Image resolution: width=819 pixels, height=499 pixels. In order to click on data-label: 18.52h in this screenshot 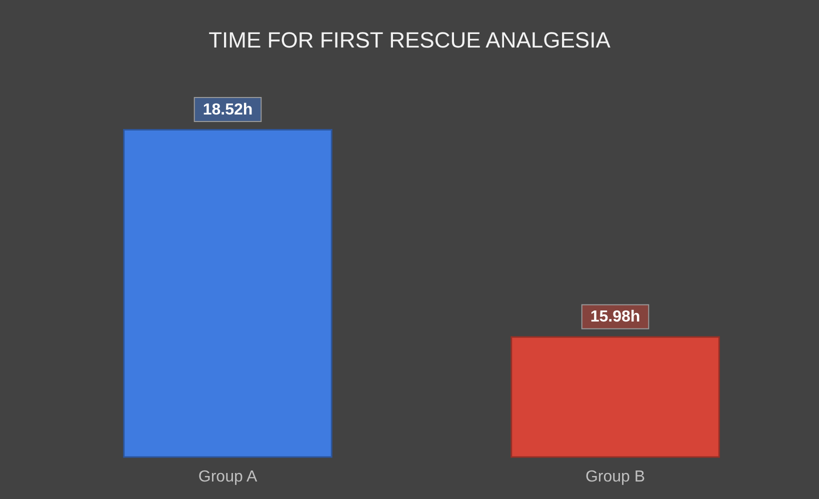, I will do `click(227, 110)`.